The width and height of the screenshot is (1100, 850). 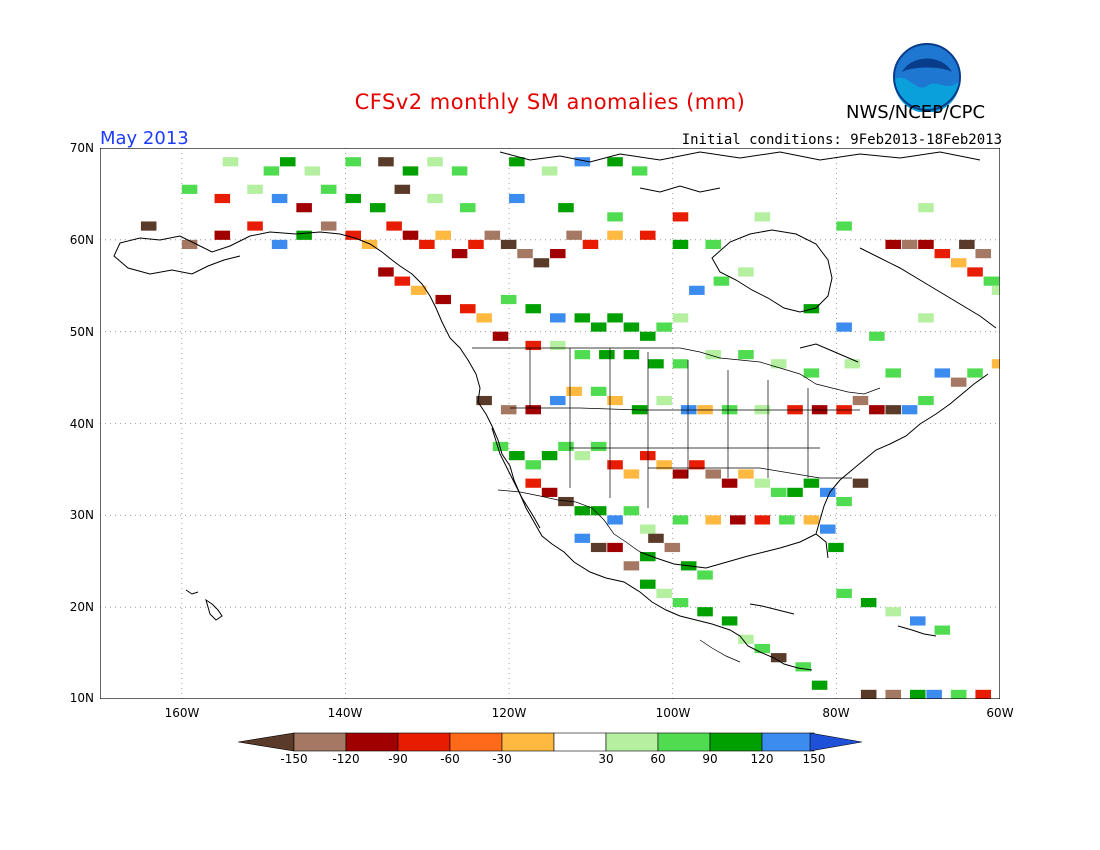 I want to click on initial-conditions: Initial conditions: 9Feb2013-18Feb2013, so click(x=841, y=140).